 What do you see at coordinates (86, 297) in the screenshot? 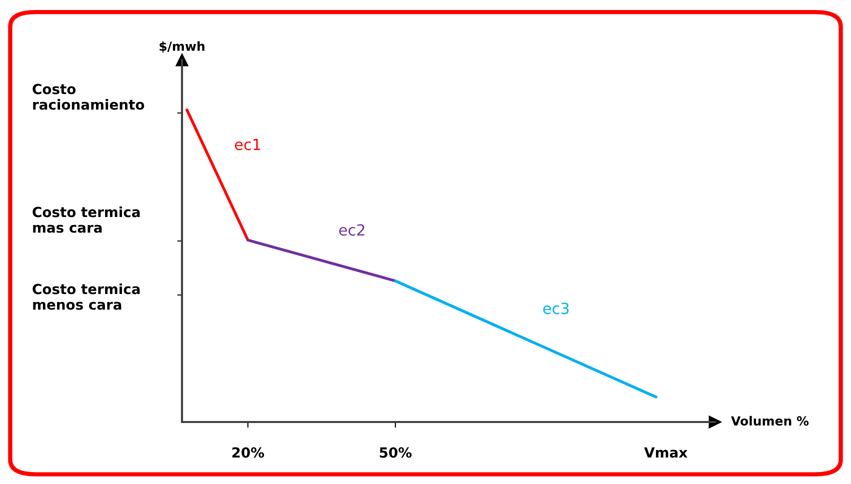
I see `text: Costo termica menos cara` at bounding box center [86, 297].